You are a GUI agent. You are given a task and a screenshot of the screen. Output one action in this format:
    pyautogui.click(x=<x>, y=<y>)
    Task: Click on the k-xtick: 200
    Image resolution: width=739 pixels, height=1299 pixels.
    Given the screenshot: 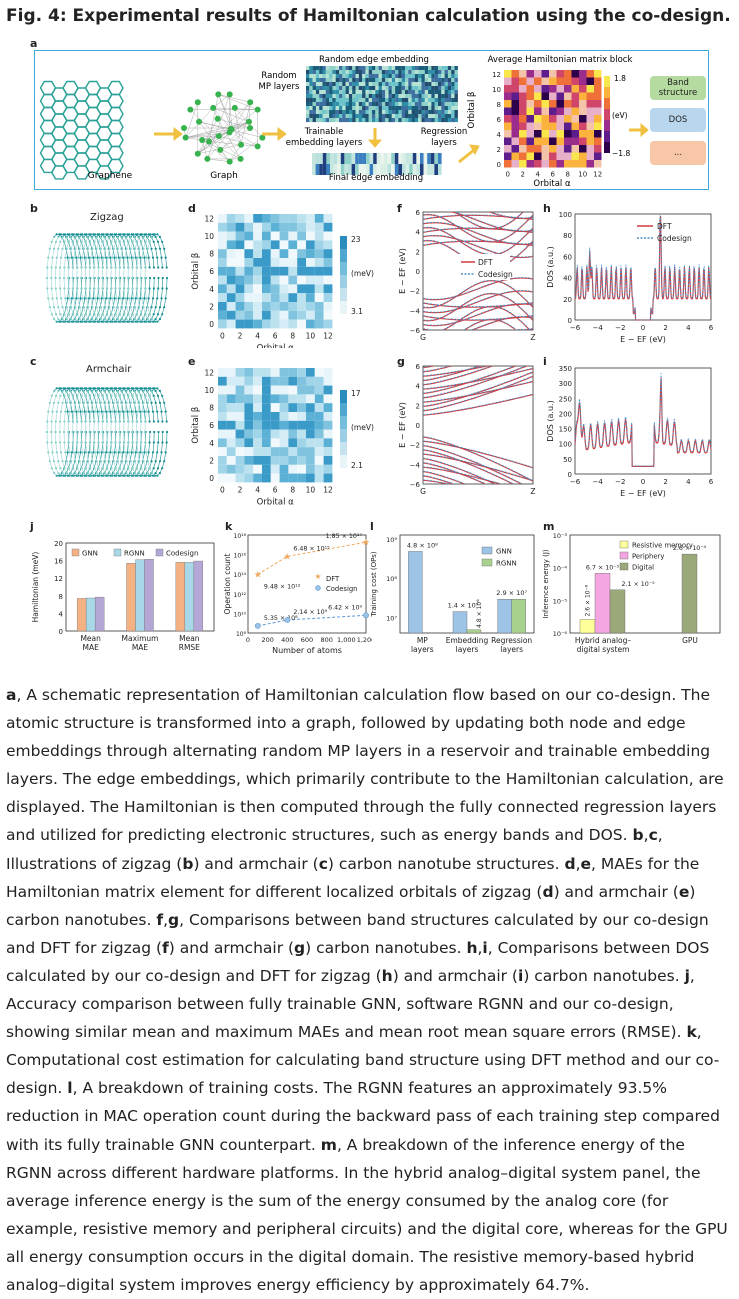 What is the action you would take?
    pyautogui.click(x=267, y=640)
    